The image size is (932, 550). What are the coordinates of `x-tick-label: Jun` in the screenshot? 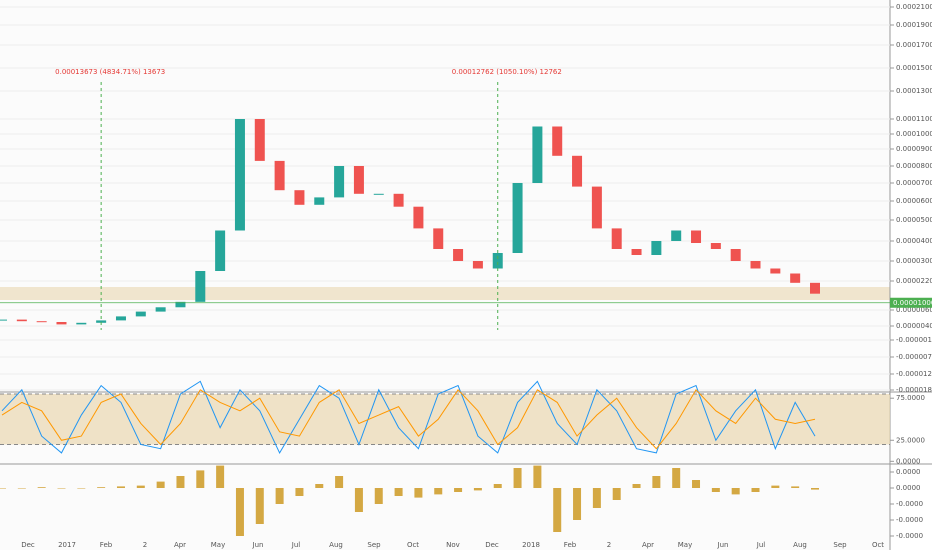 It's located at (723, 545).